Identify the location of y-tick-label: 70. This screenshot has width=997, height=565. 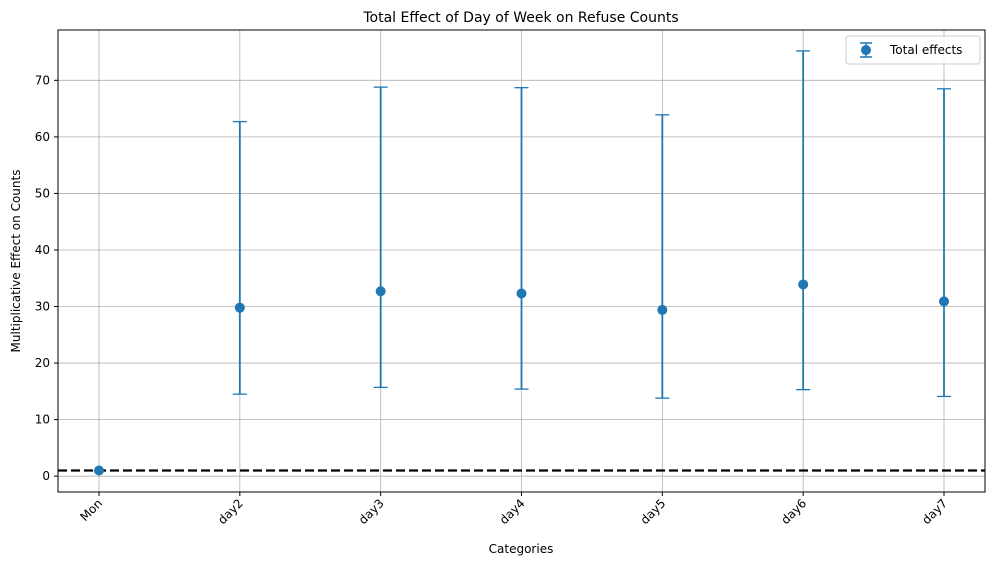
(42, 80).